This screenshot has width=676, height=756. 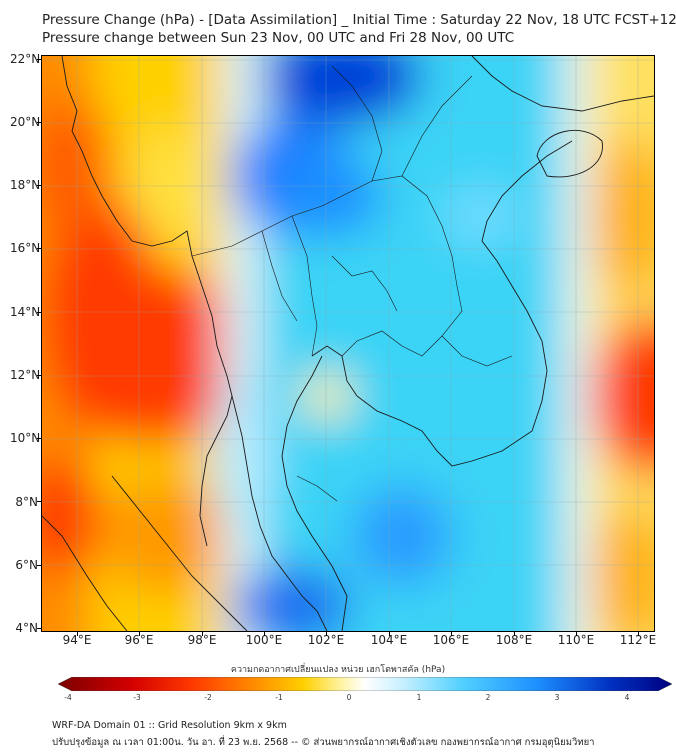 What do you see at coordinates (419, 697) in the screenshot?
I see `colorbar-tick: 1` at bounding box center [419, 697].